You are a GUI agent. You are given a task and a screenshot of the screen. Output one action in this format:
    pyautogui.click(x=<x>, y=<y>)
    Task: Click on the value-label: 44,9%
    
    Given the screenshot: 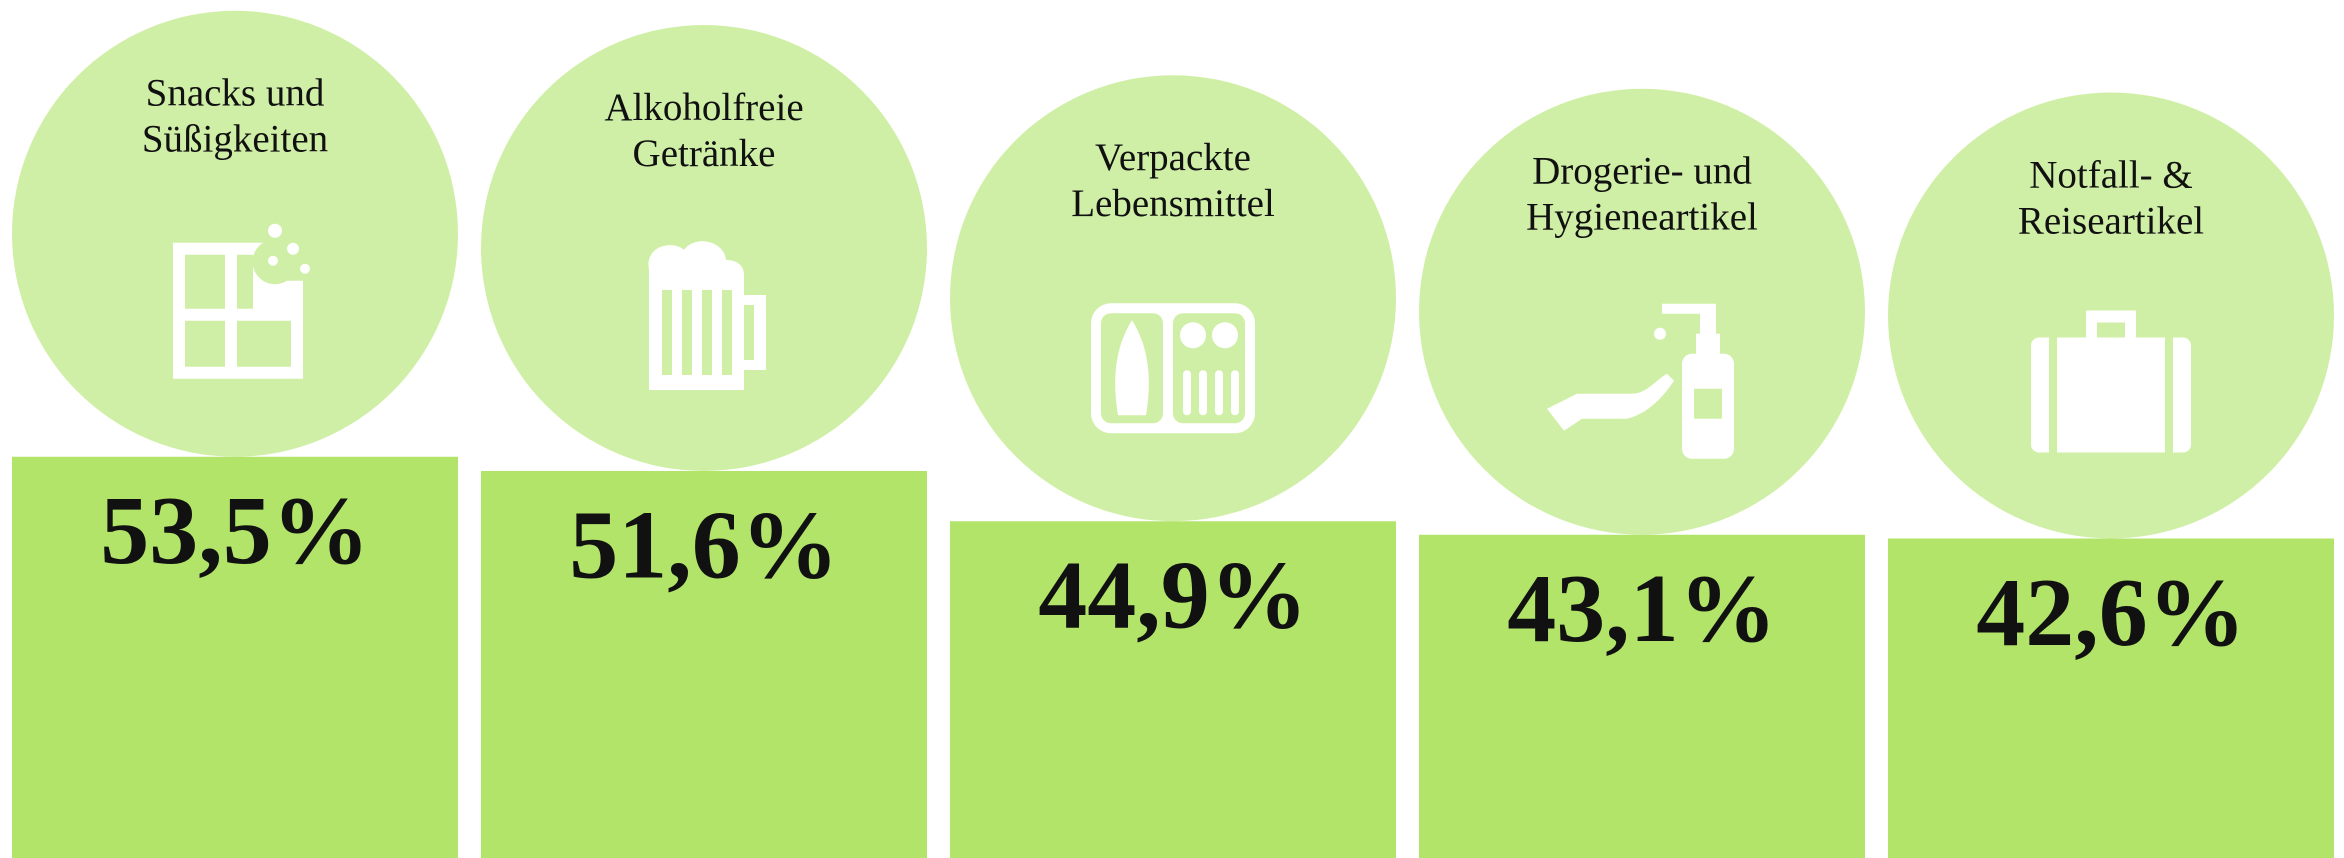 What is the action you would take?
    pyautogui.click(x=1173, y=596)
    